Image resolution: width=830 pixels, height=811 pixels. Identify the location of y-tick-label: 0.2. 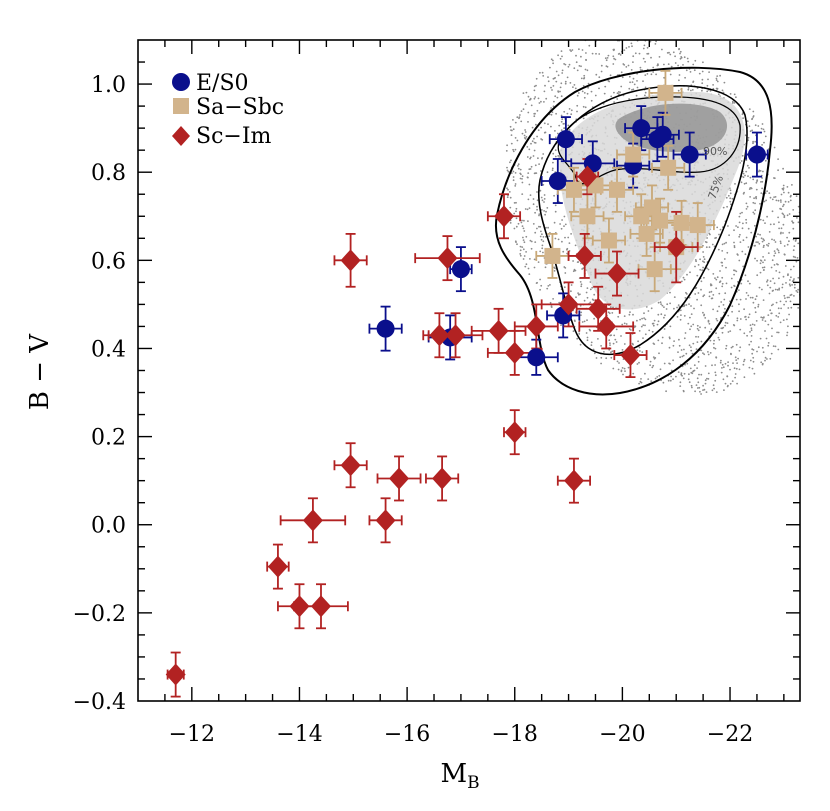
(108, 438).